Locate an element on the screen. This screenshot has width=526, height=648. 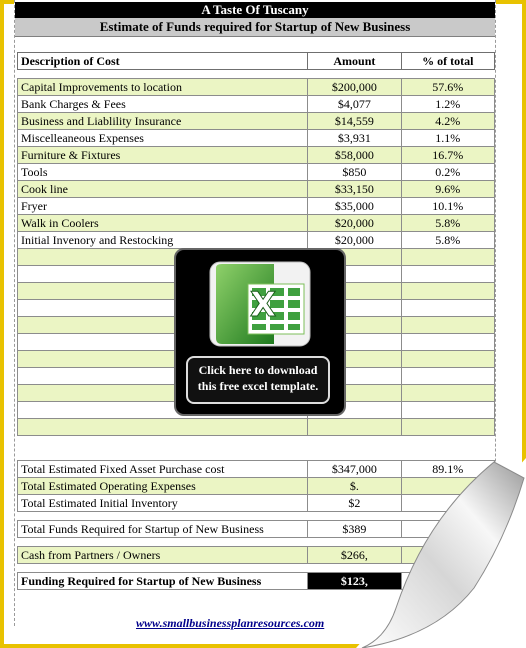
download-line1: Click here to download is located at coordinates (258, 370).